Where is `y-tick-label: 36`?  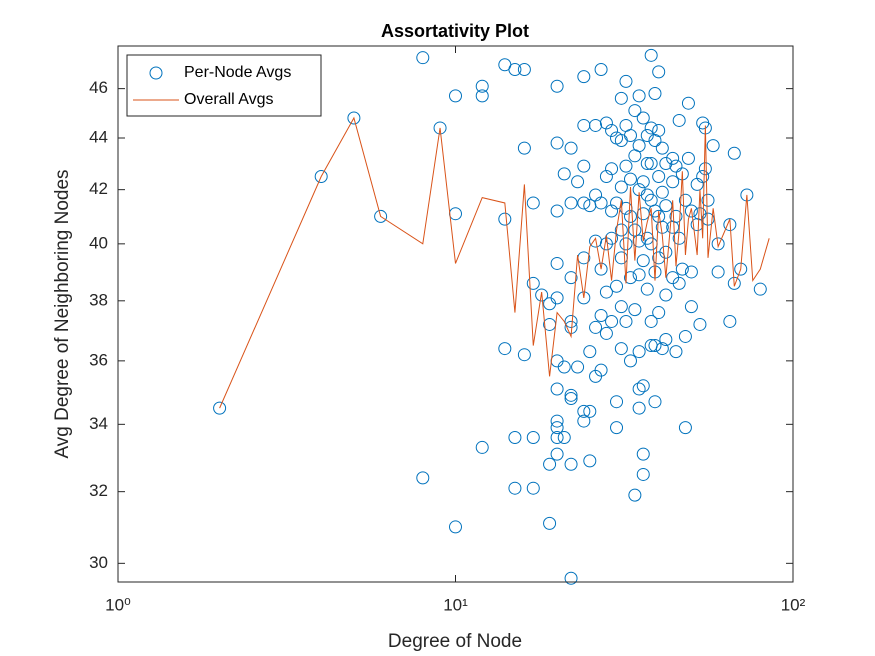
y-tick-label: 36 is located at coordinates (98, 359).